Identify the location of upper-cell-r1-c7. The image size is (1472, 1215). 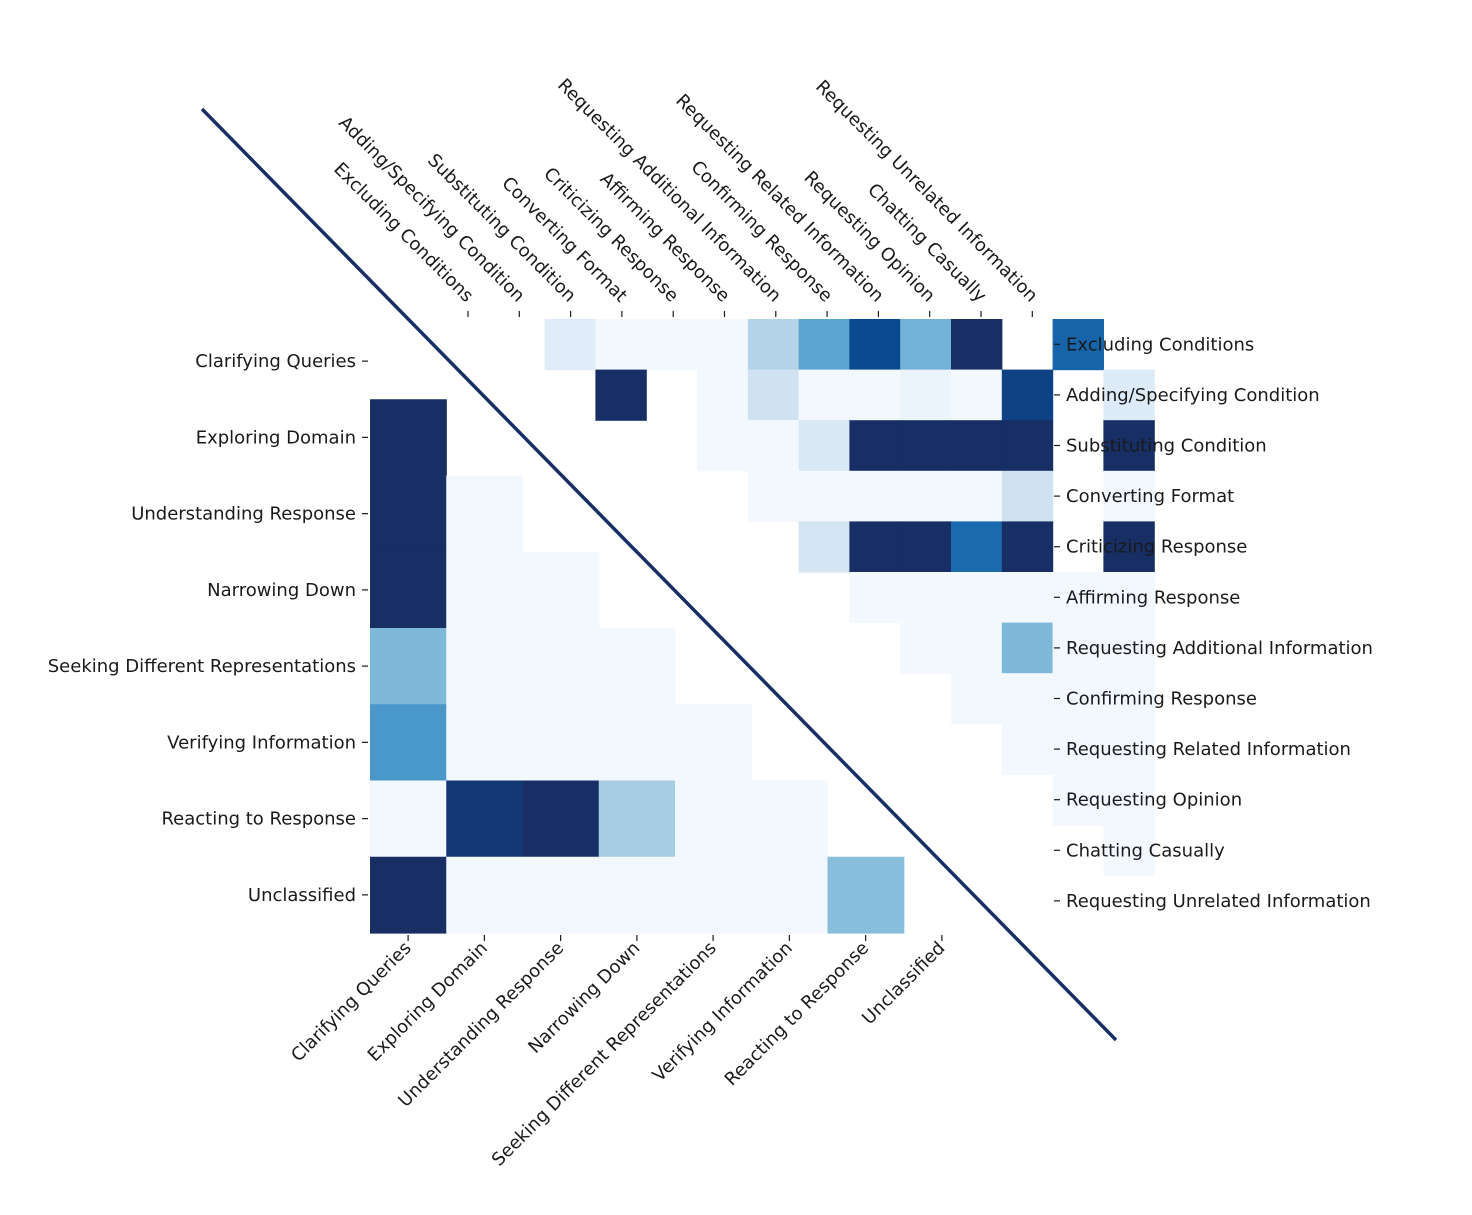
(824, 395).